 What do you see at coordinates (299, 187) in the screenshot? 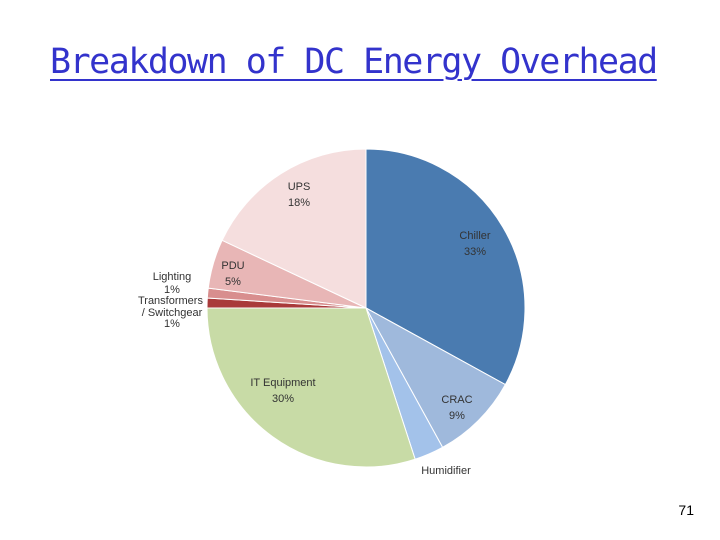
I see `label-ups: UPS` at bounding box center [299, 187].